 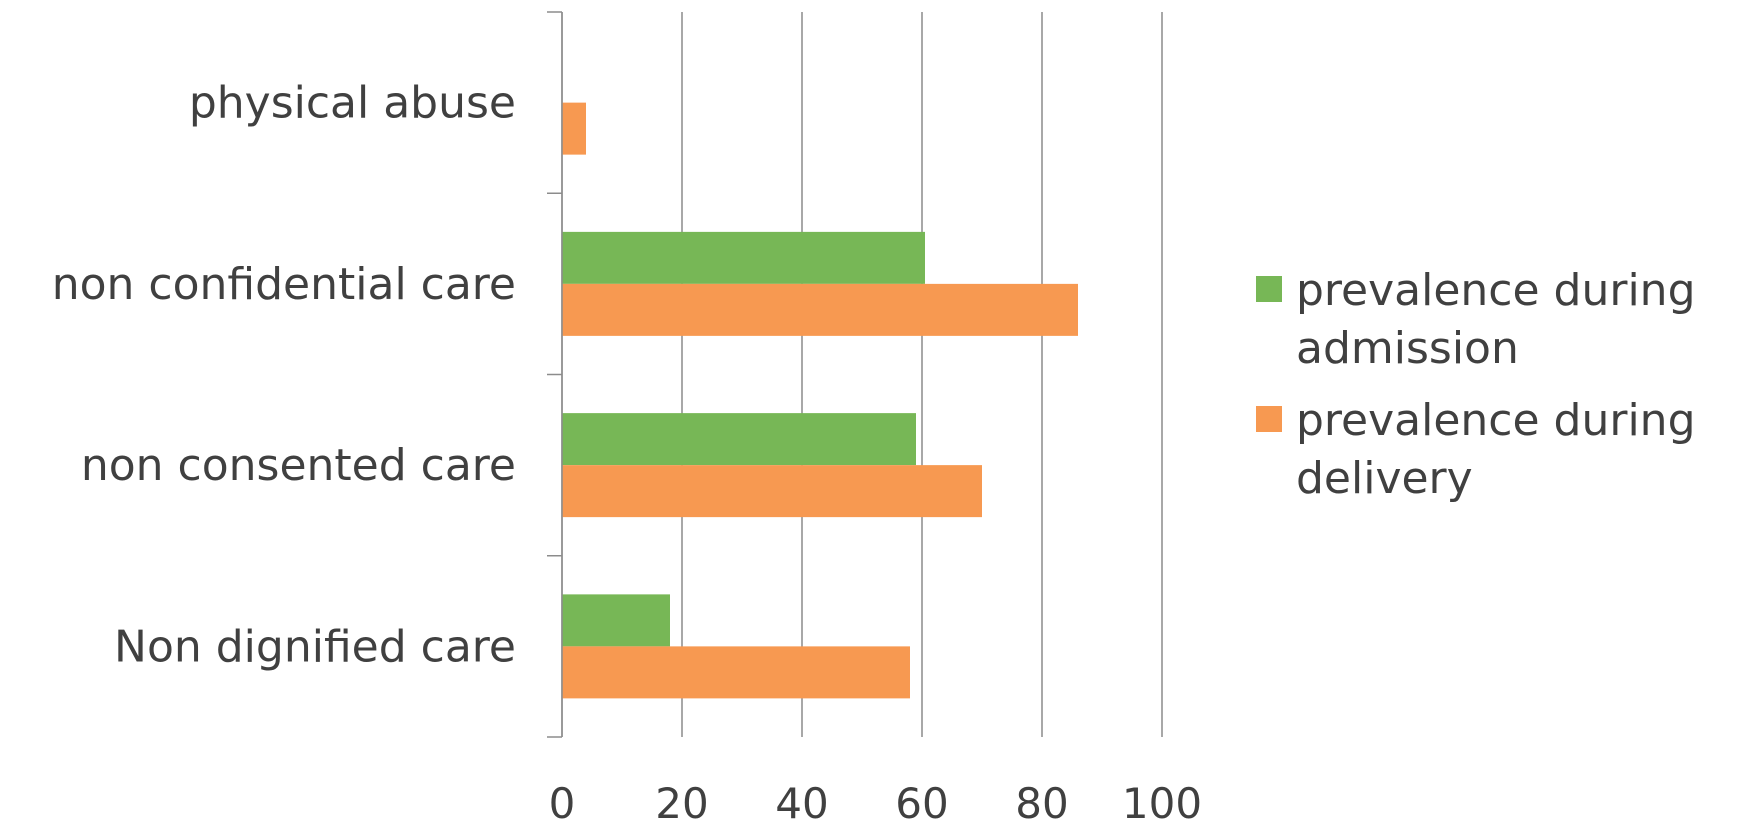 I want to click on x-tick-label: 0, so click(x=562, y=802).